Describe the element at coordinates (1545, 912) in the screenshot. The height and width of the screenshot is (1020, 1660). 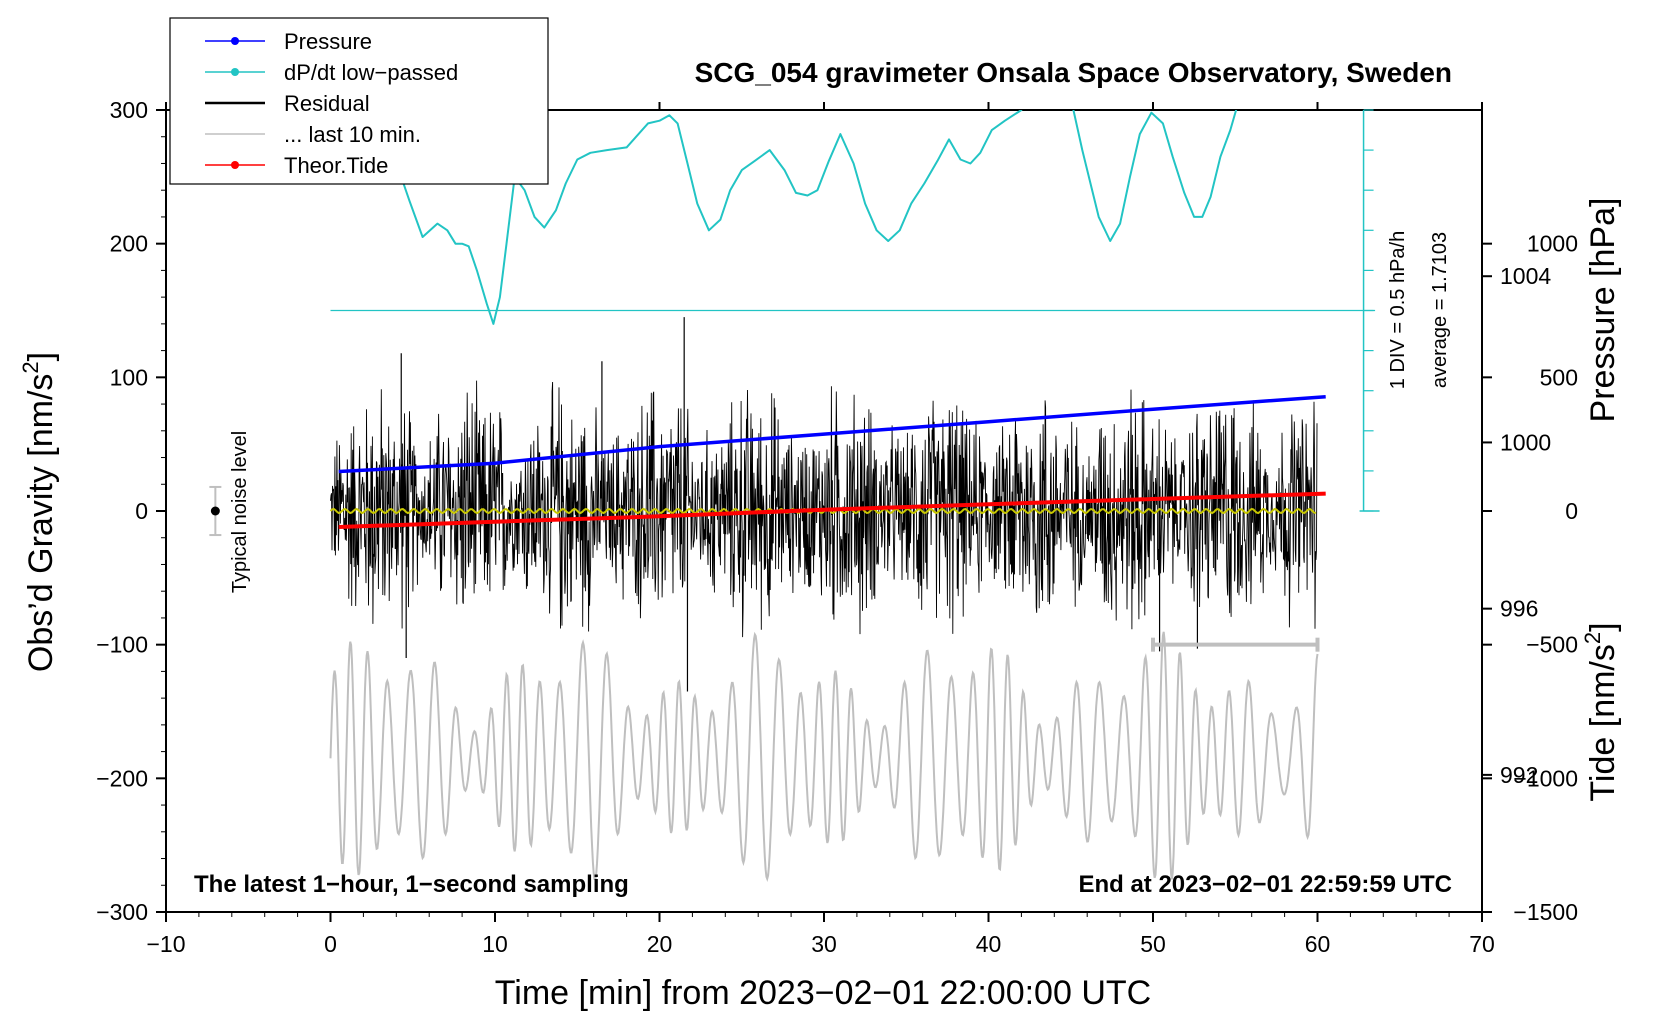
I see `tide-tick-label-0: −1500` at that location.